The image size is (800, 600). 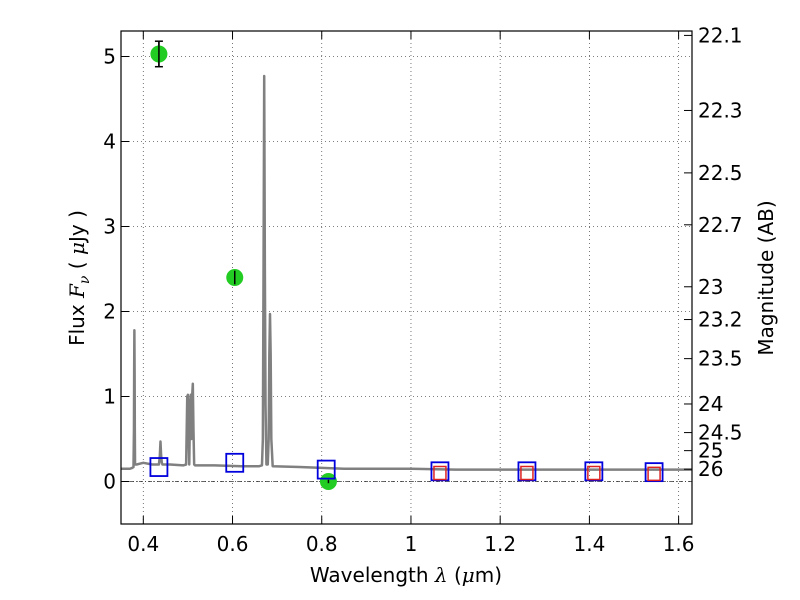 What do you see at coordinates (406, 575) in the screenshot?
I see `x-axis-label: Wavelength λ (μm)` at bounding box center [406, 575].